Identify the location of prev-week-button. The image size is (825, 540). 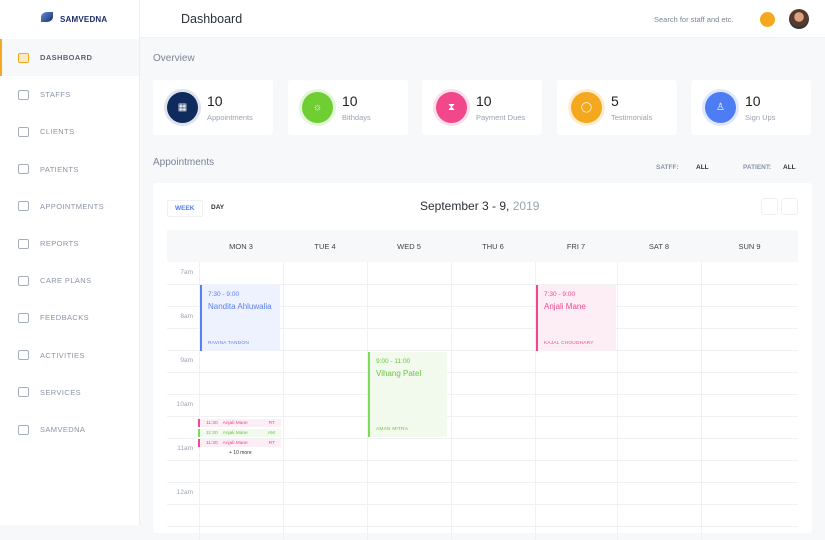
(769, 206).